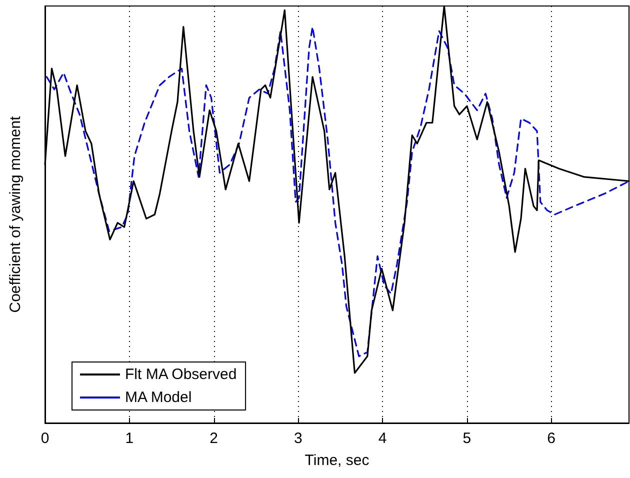 This screenshot has width=630, height=478. Describe the element at coordinates (181, 374) in the screenshot. I see `legend-label: Flt MA Observed` at that location.